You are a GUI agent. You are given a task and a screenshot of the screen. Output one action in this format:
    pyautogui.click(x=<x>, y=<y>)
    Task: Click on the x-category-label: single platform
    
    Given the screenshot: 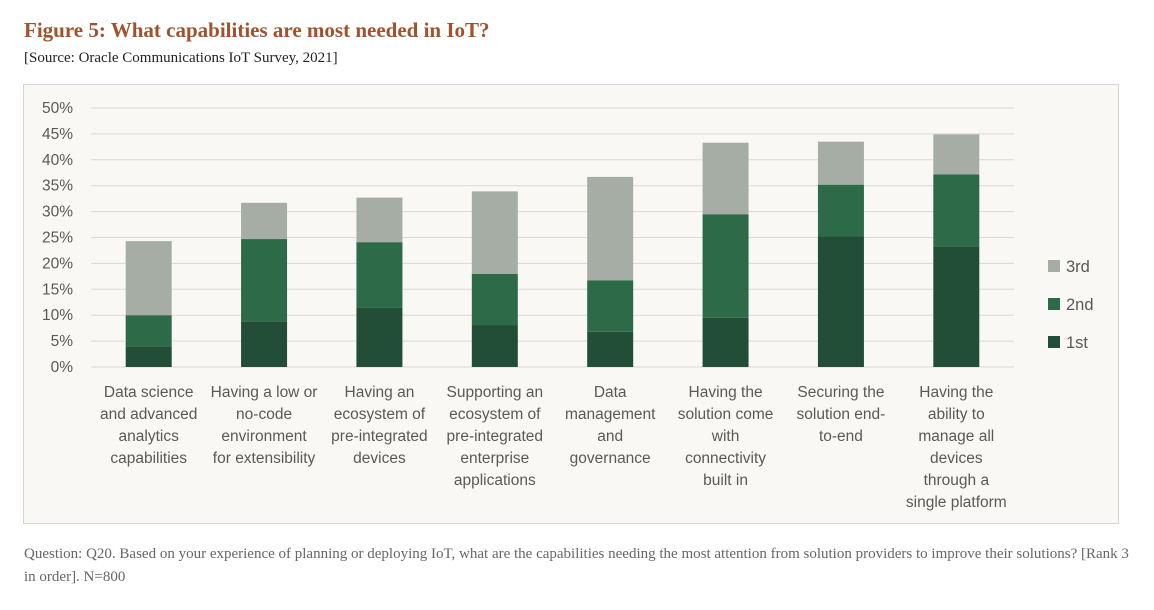 What is the action you would take?
    pyautogui.click(x=956, y=502)
    